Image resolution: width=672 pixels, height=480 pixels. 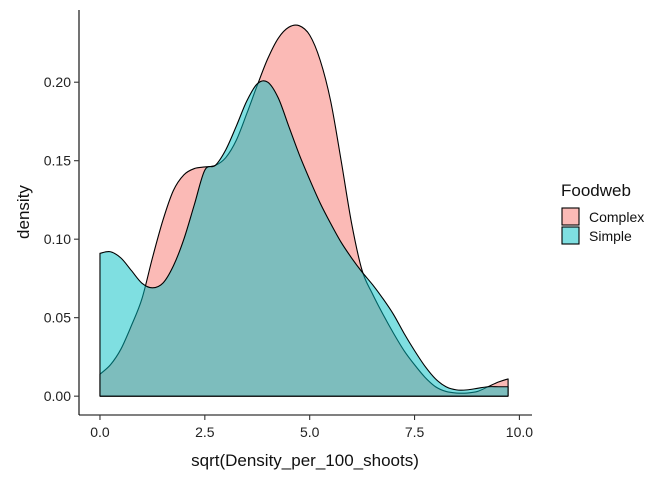 What do you see at coordinates (57, 82) in the screenshot?
I see `y-tick-label: 0.20` at bounding box center [57, 82].